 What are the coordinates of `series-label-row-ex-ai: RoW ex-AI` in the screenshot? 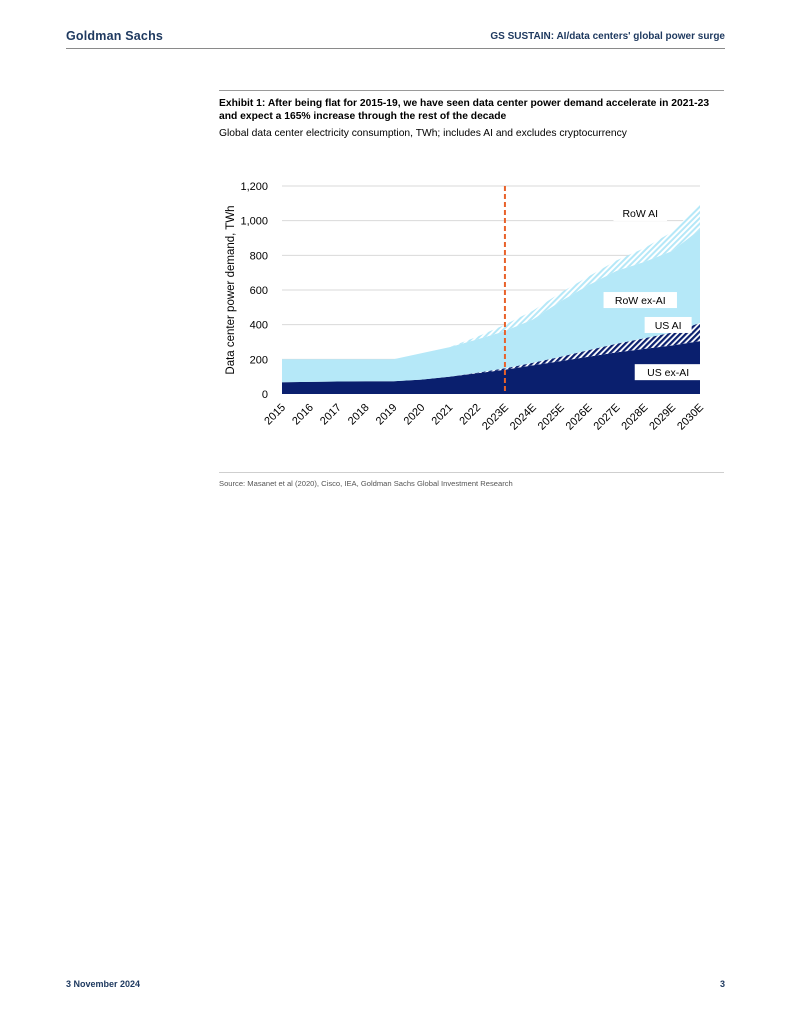 It's located at (640, 301).